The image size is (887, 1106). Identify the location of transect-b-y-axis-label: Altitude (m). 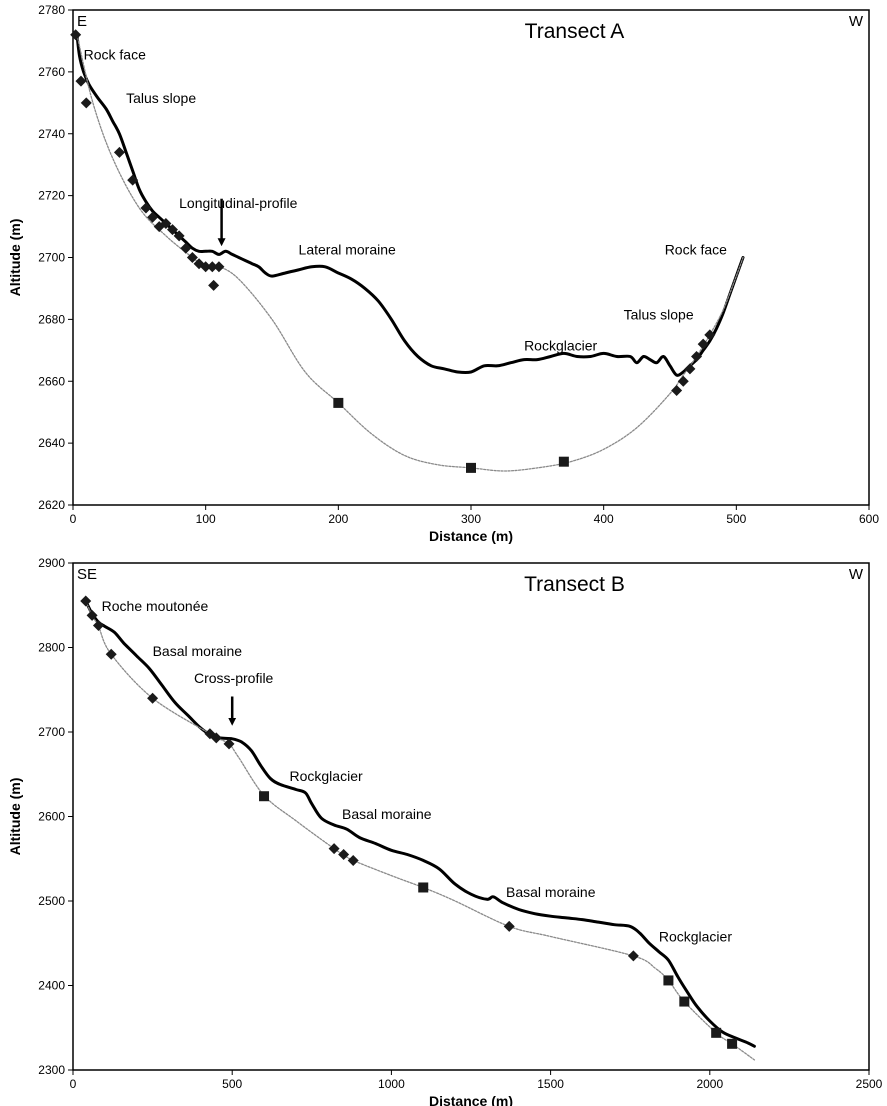
(15, 817).